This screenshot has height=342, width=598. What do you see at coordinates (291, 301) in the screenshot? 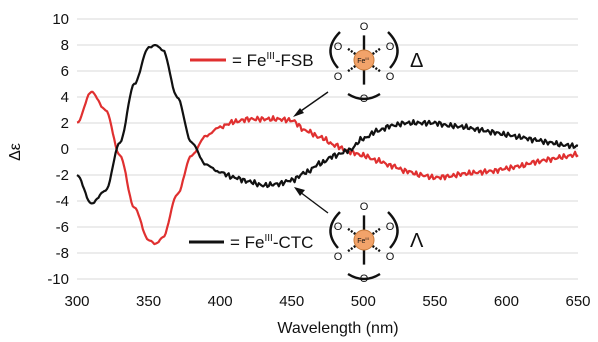
I see `x-tick-label: 450` at bounding box center [291, 301].